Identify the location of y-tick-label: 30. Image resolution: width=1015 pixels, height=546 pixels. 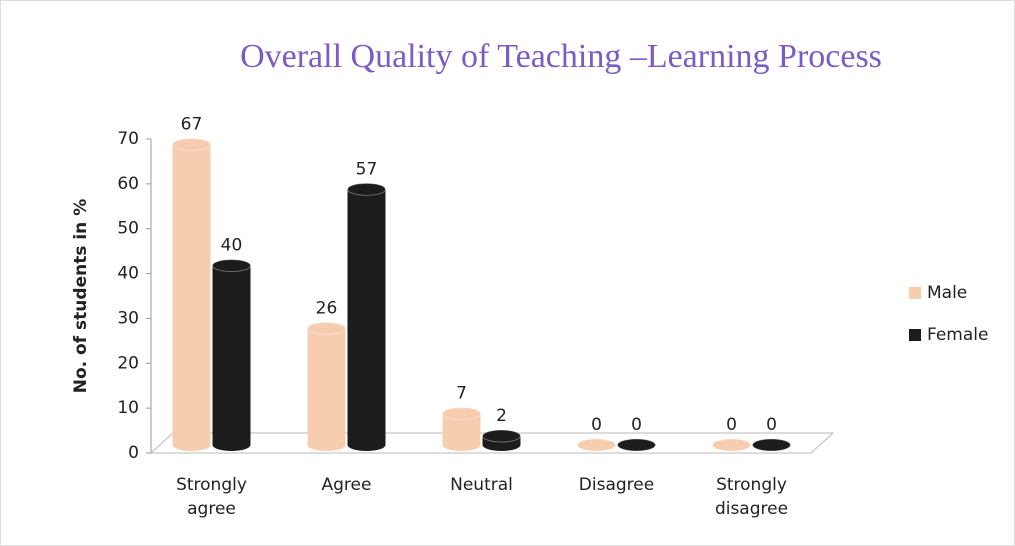
(128, 318).